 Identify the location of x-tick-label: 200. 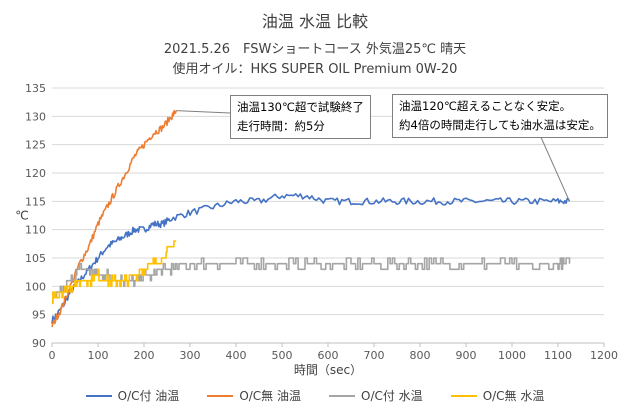
(144, 355).